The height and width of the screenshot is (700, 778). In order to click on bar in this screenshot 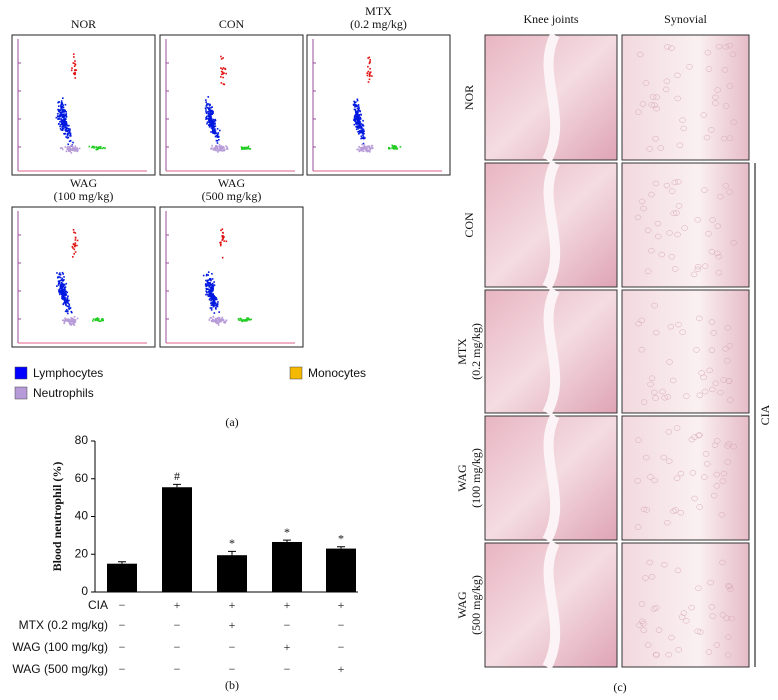, I will do `click(177, 539)`.